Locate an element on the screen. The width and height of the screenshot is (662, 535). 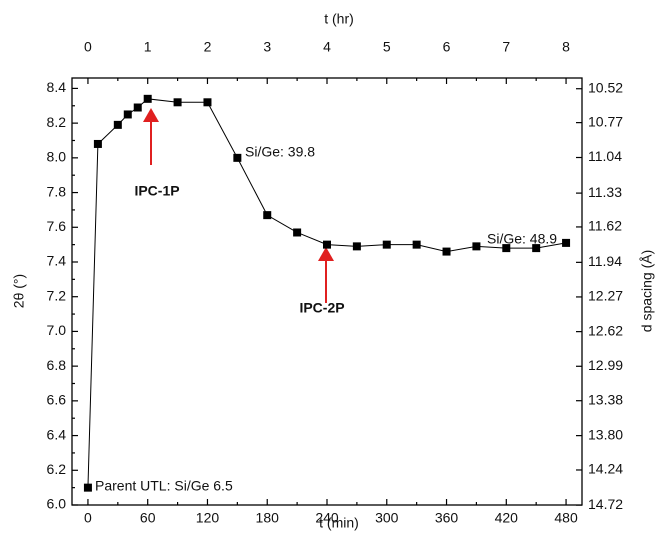
x2-tick-label: 4 is located at coordinates (327, 47).